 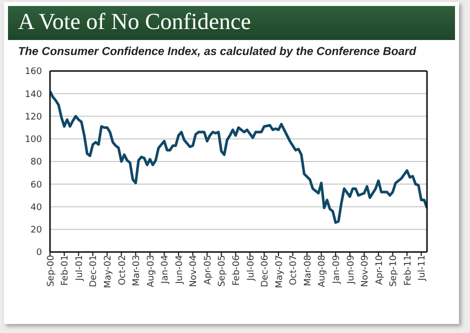 What do you see at coordinates (308, 270) in the screenshot?
I see `x-tick-label: Mar-08` at bounding box center [308, 270].